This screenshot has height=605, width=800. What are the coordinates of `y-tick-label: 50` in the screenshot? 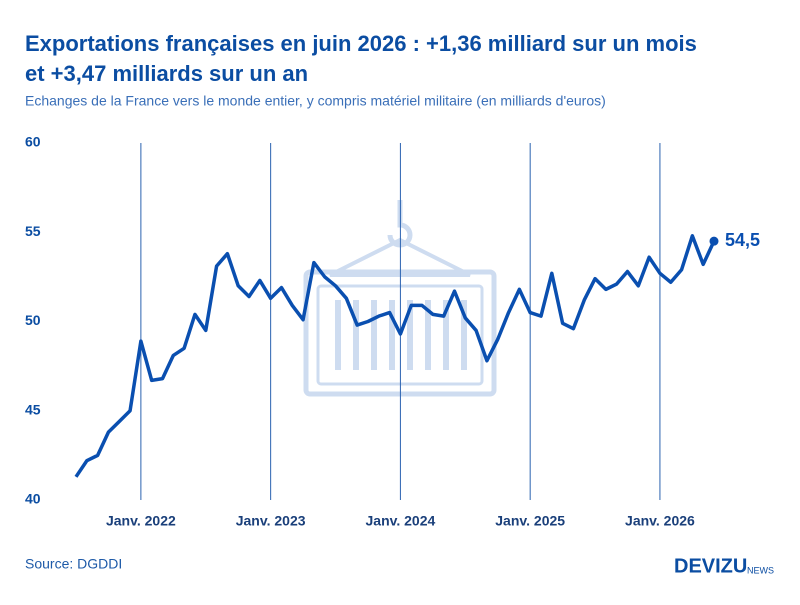 It's located at (33, 320).